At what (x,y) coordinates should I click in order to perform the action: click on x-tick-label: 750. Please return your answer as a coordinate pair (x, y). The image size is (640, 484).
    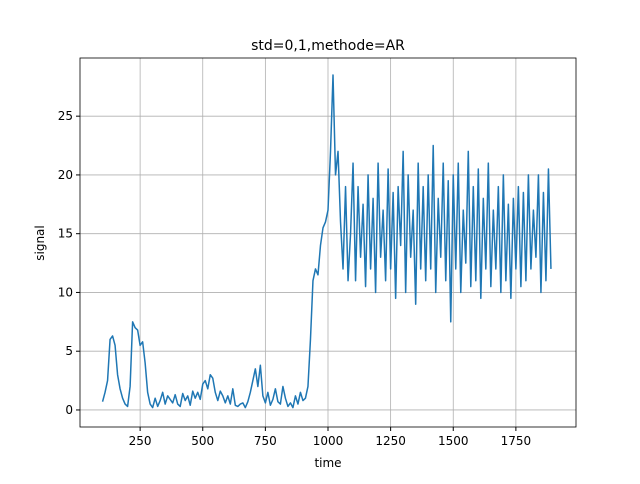
    Looking at the image, I should click on (265, 441).